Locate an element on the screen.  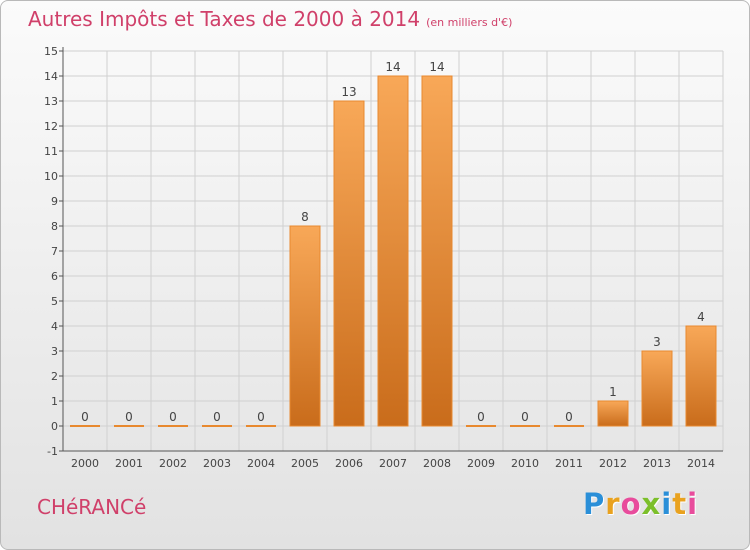
y-tick-label: 4 is located at coordinates (54, 326).